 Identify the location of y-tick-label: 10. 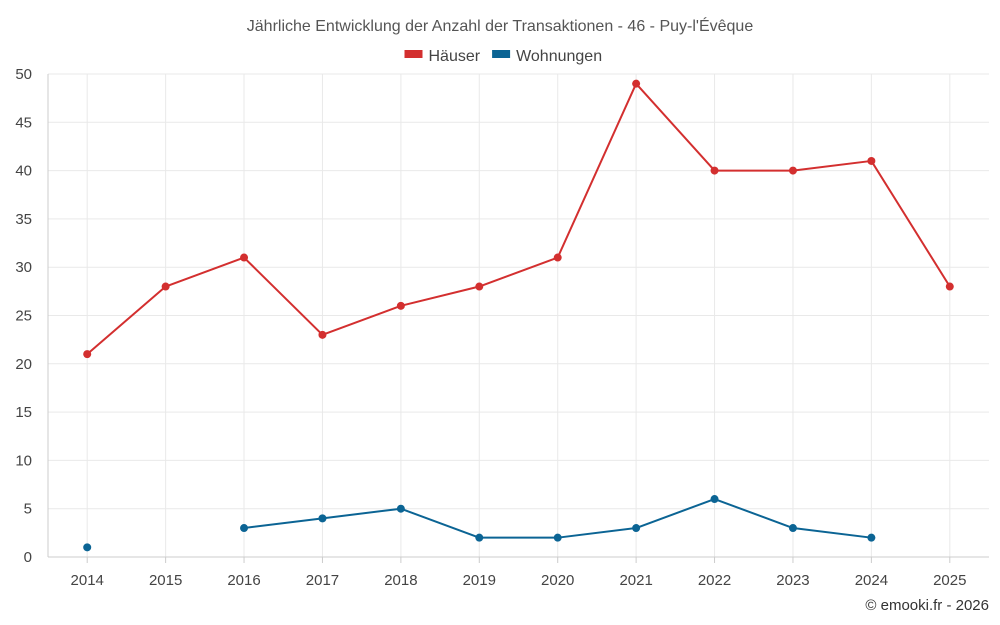
(23, 460).